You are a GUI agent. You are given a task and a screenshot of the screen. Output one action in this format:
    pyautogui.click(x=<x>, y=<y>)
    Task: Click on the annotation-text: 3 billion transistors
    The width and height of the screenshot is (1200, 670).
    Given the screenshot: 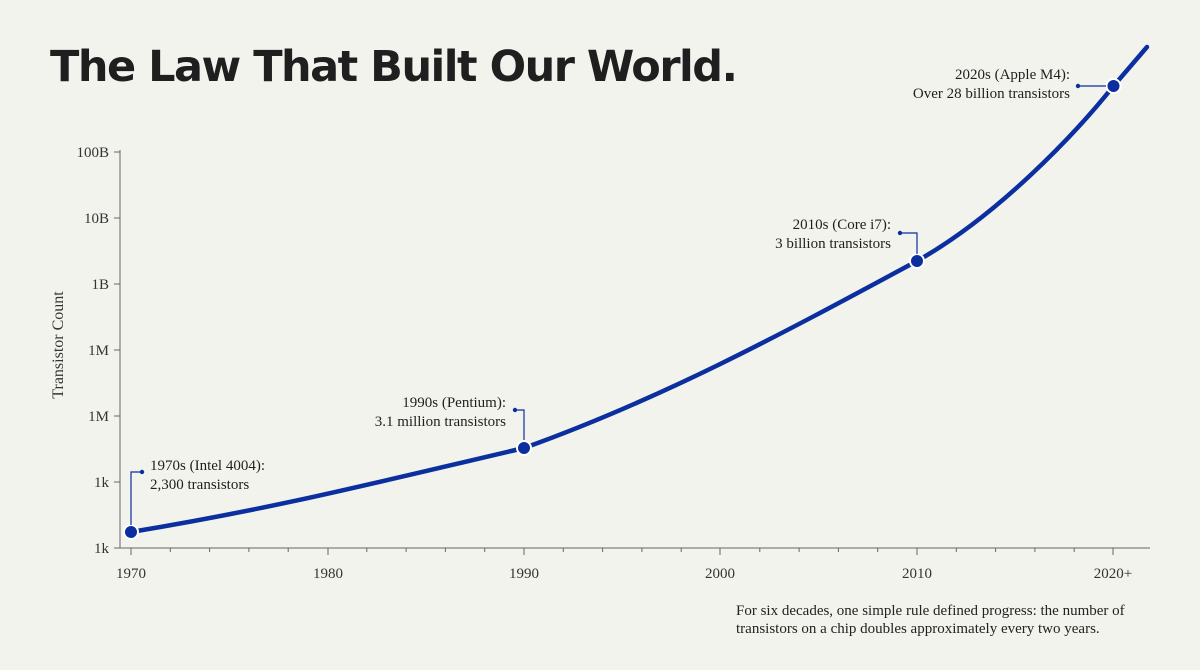 What is the action you would take?
    pyautogui.click(x=833, y=244)
    